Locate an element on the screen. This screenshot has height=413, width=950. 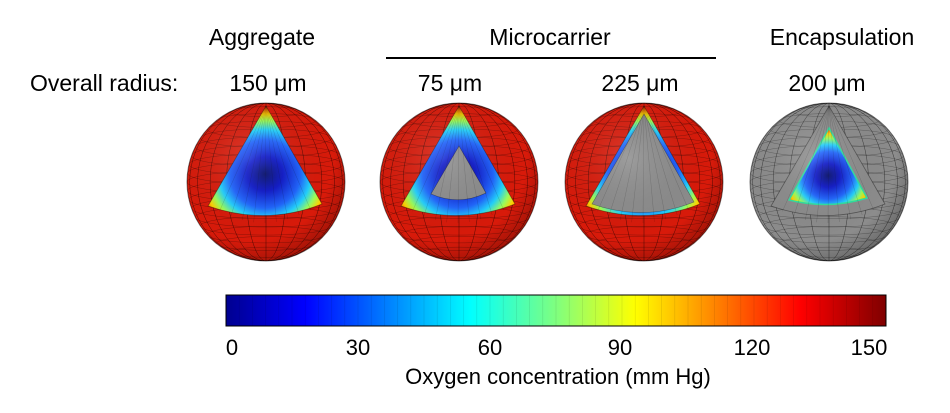
microcarrier-group-line is located at coordinates (551, 58).